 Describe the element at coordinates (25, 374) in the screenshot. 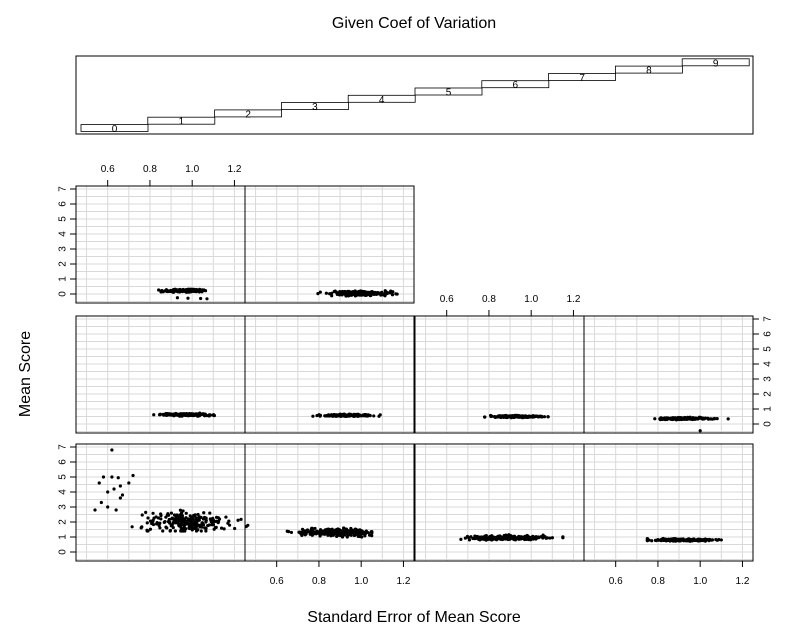

I see `y-axis-title: Mean Score` at that location.